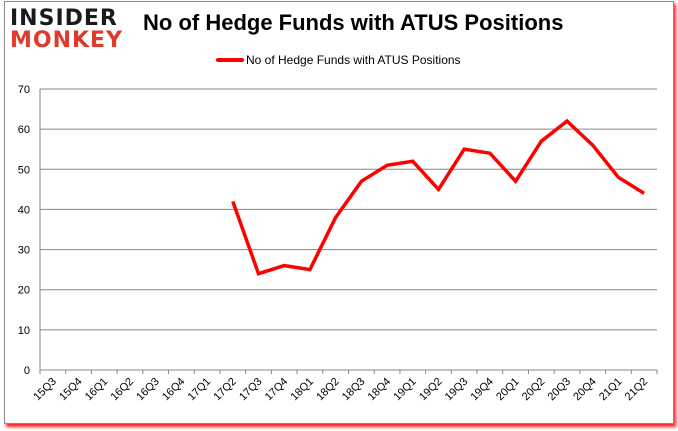 This screenshot has height=431, width=678. I want to click on x-tick-label: 18Q2, so click(328, 390).